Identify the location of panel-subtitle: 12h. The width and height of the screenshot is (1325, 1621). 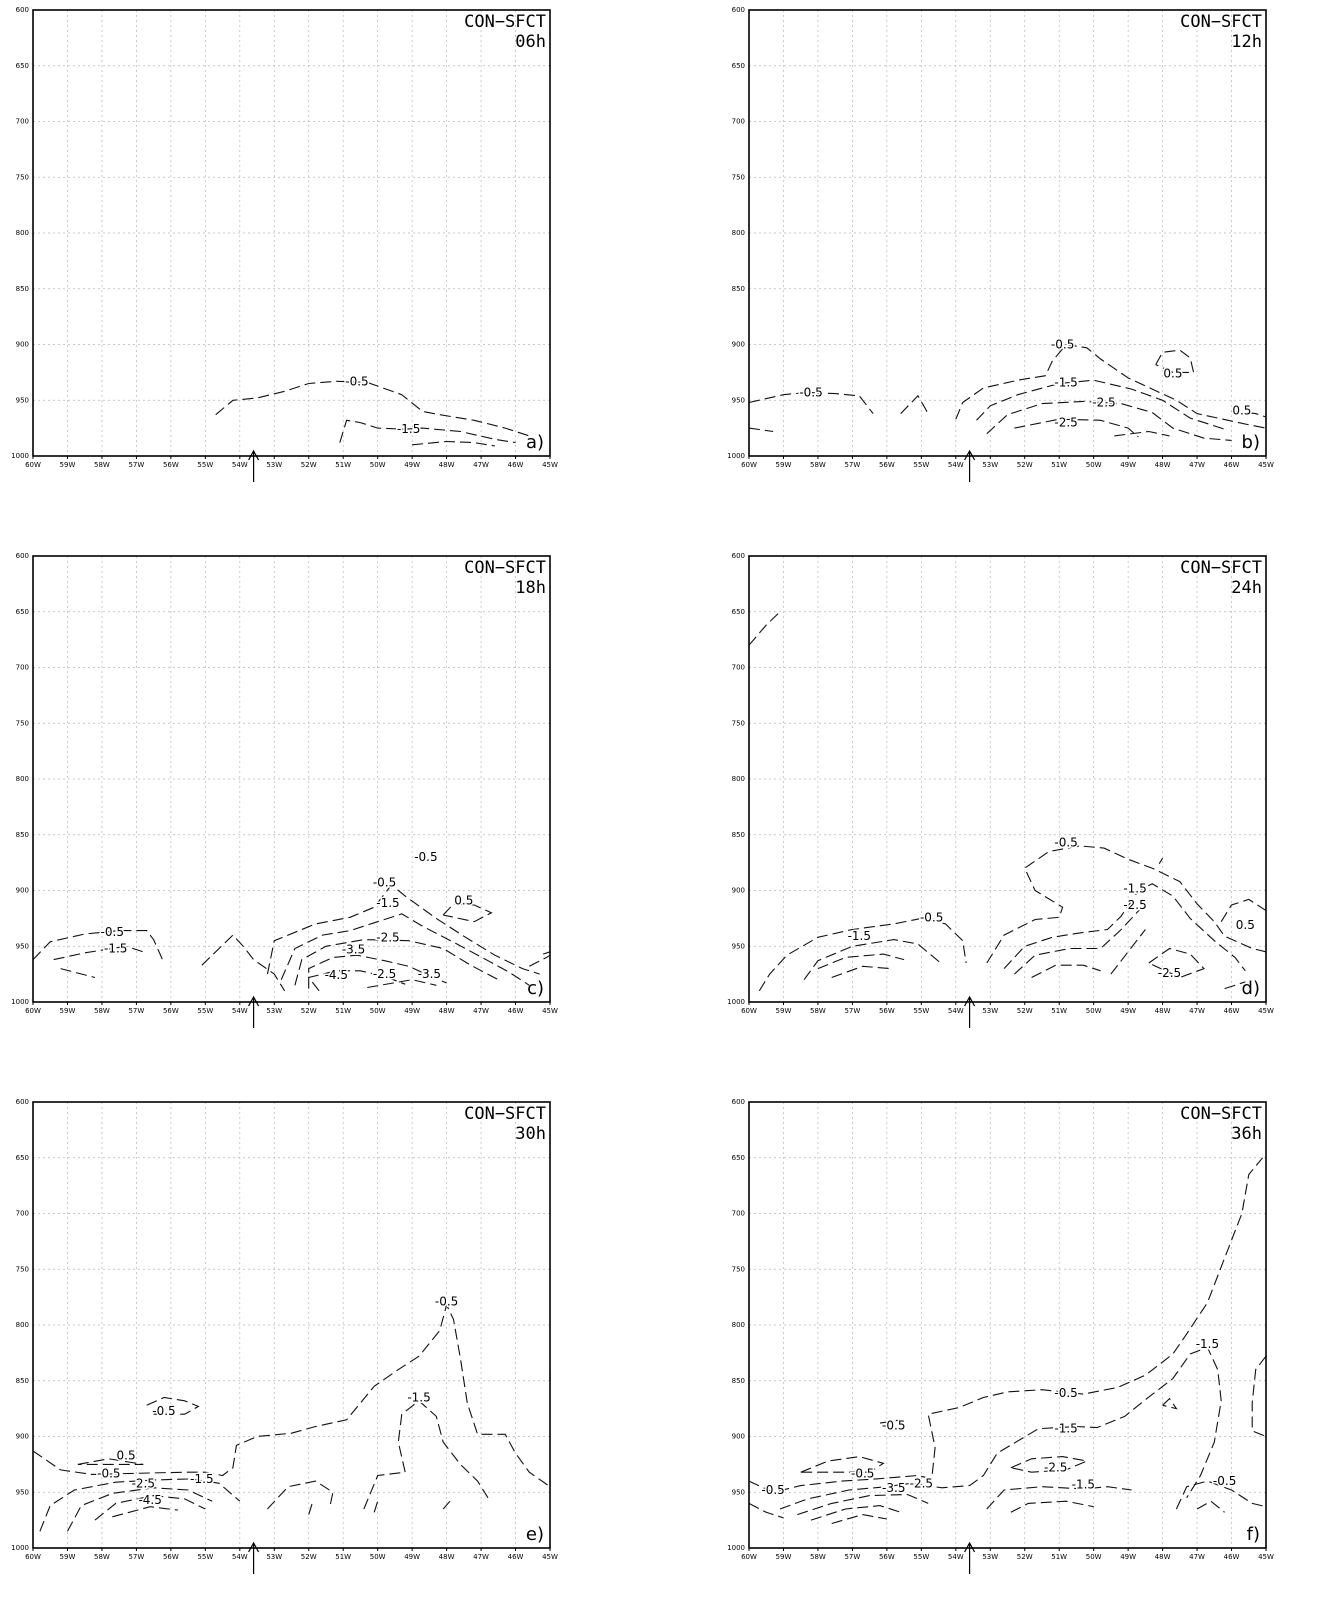
(1246, 42).